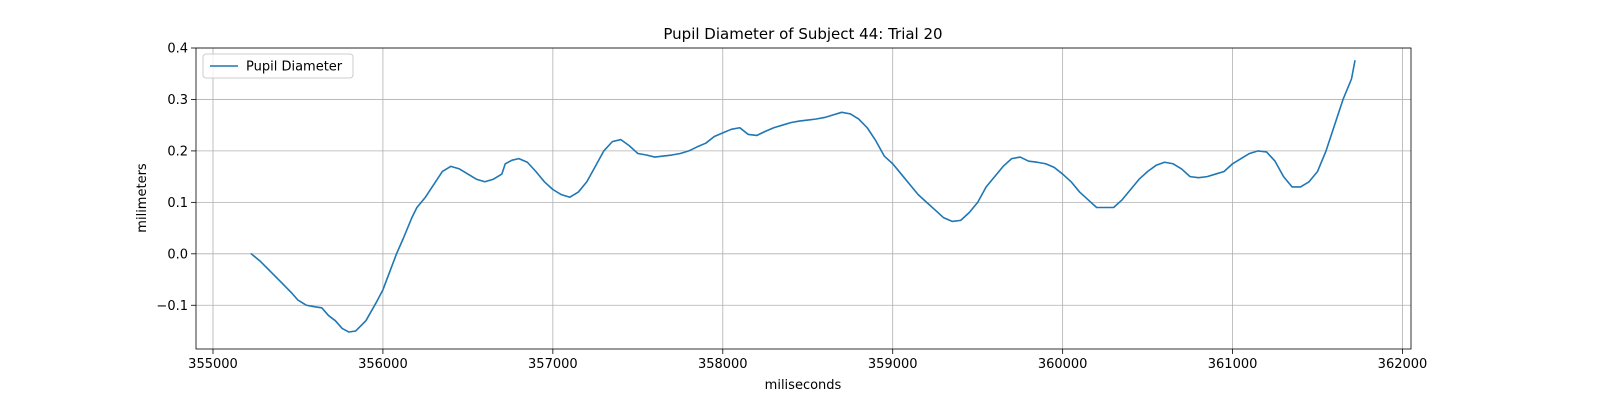 This screenshot has height=404, width=1600. I want to click on x-tick-label: 360000, so click(1063, 364).